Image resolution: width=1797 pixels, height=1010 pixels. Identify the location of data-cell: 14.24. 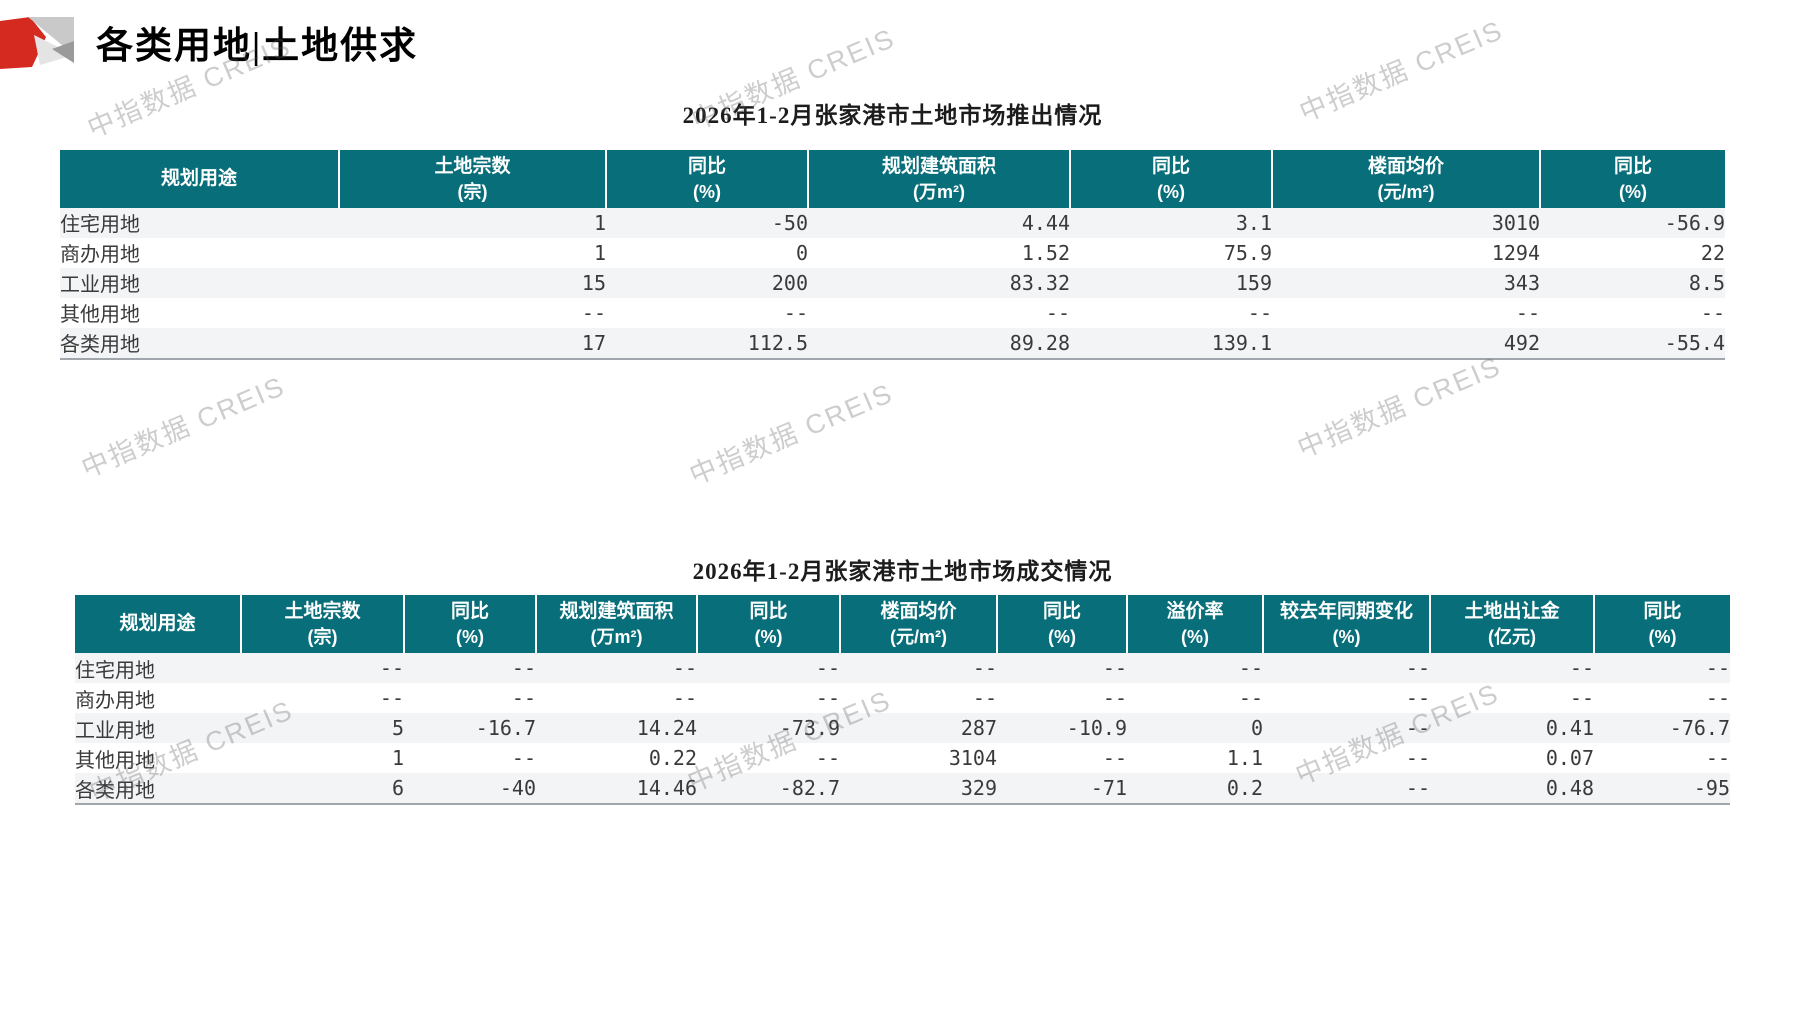
(616, 728).